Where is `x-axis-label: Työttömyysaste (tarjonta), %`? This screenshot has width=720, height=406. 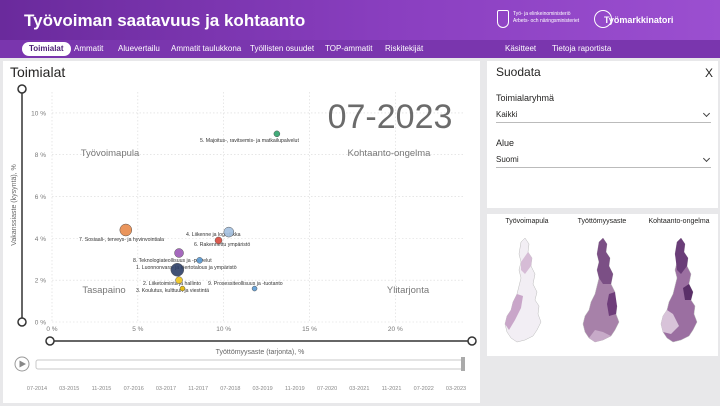 x-axis-label: Työttömyysaste (tarjonta), % is located at coordinates (260, 352).